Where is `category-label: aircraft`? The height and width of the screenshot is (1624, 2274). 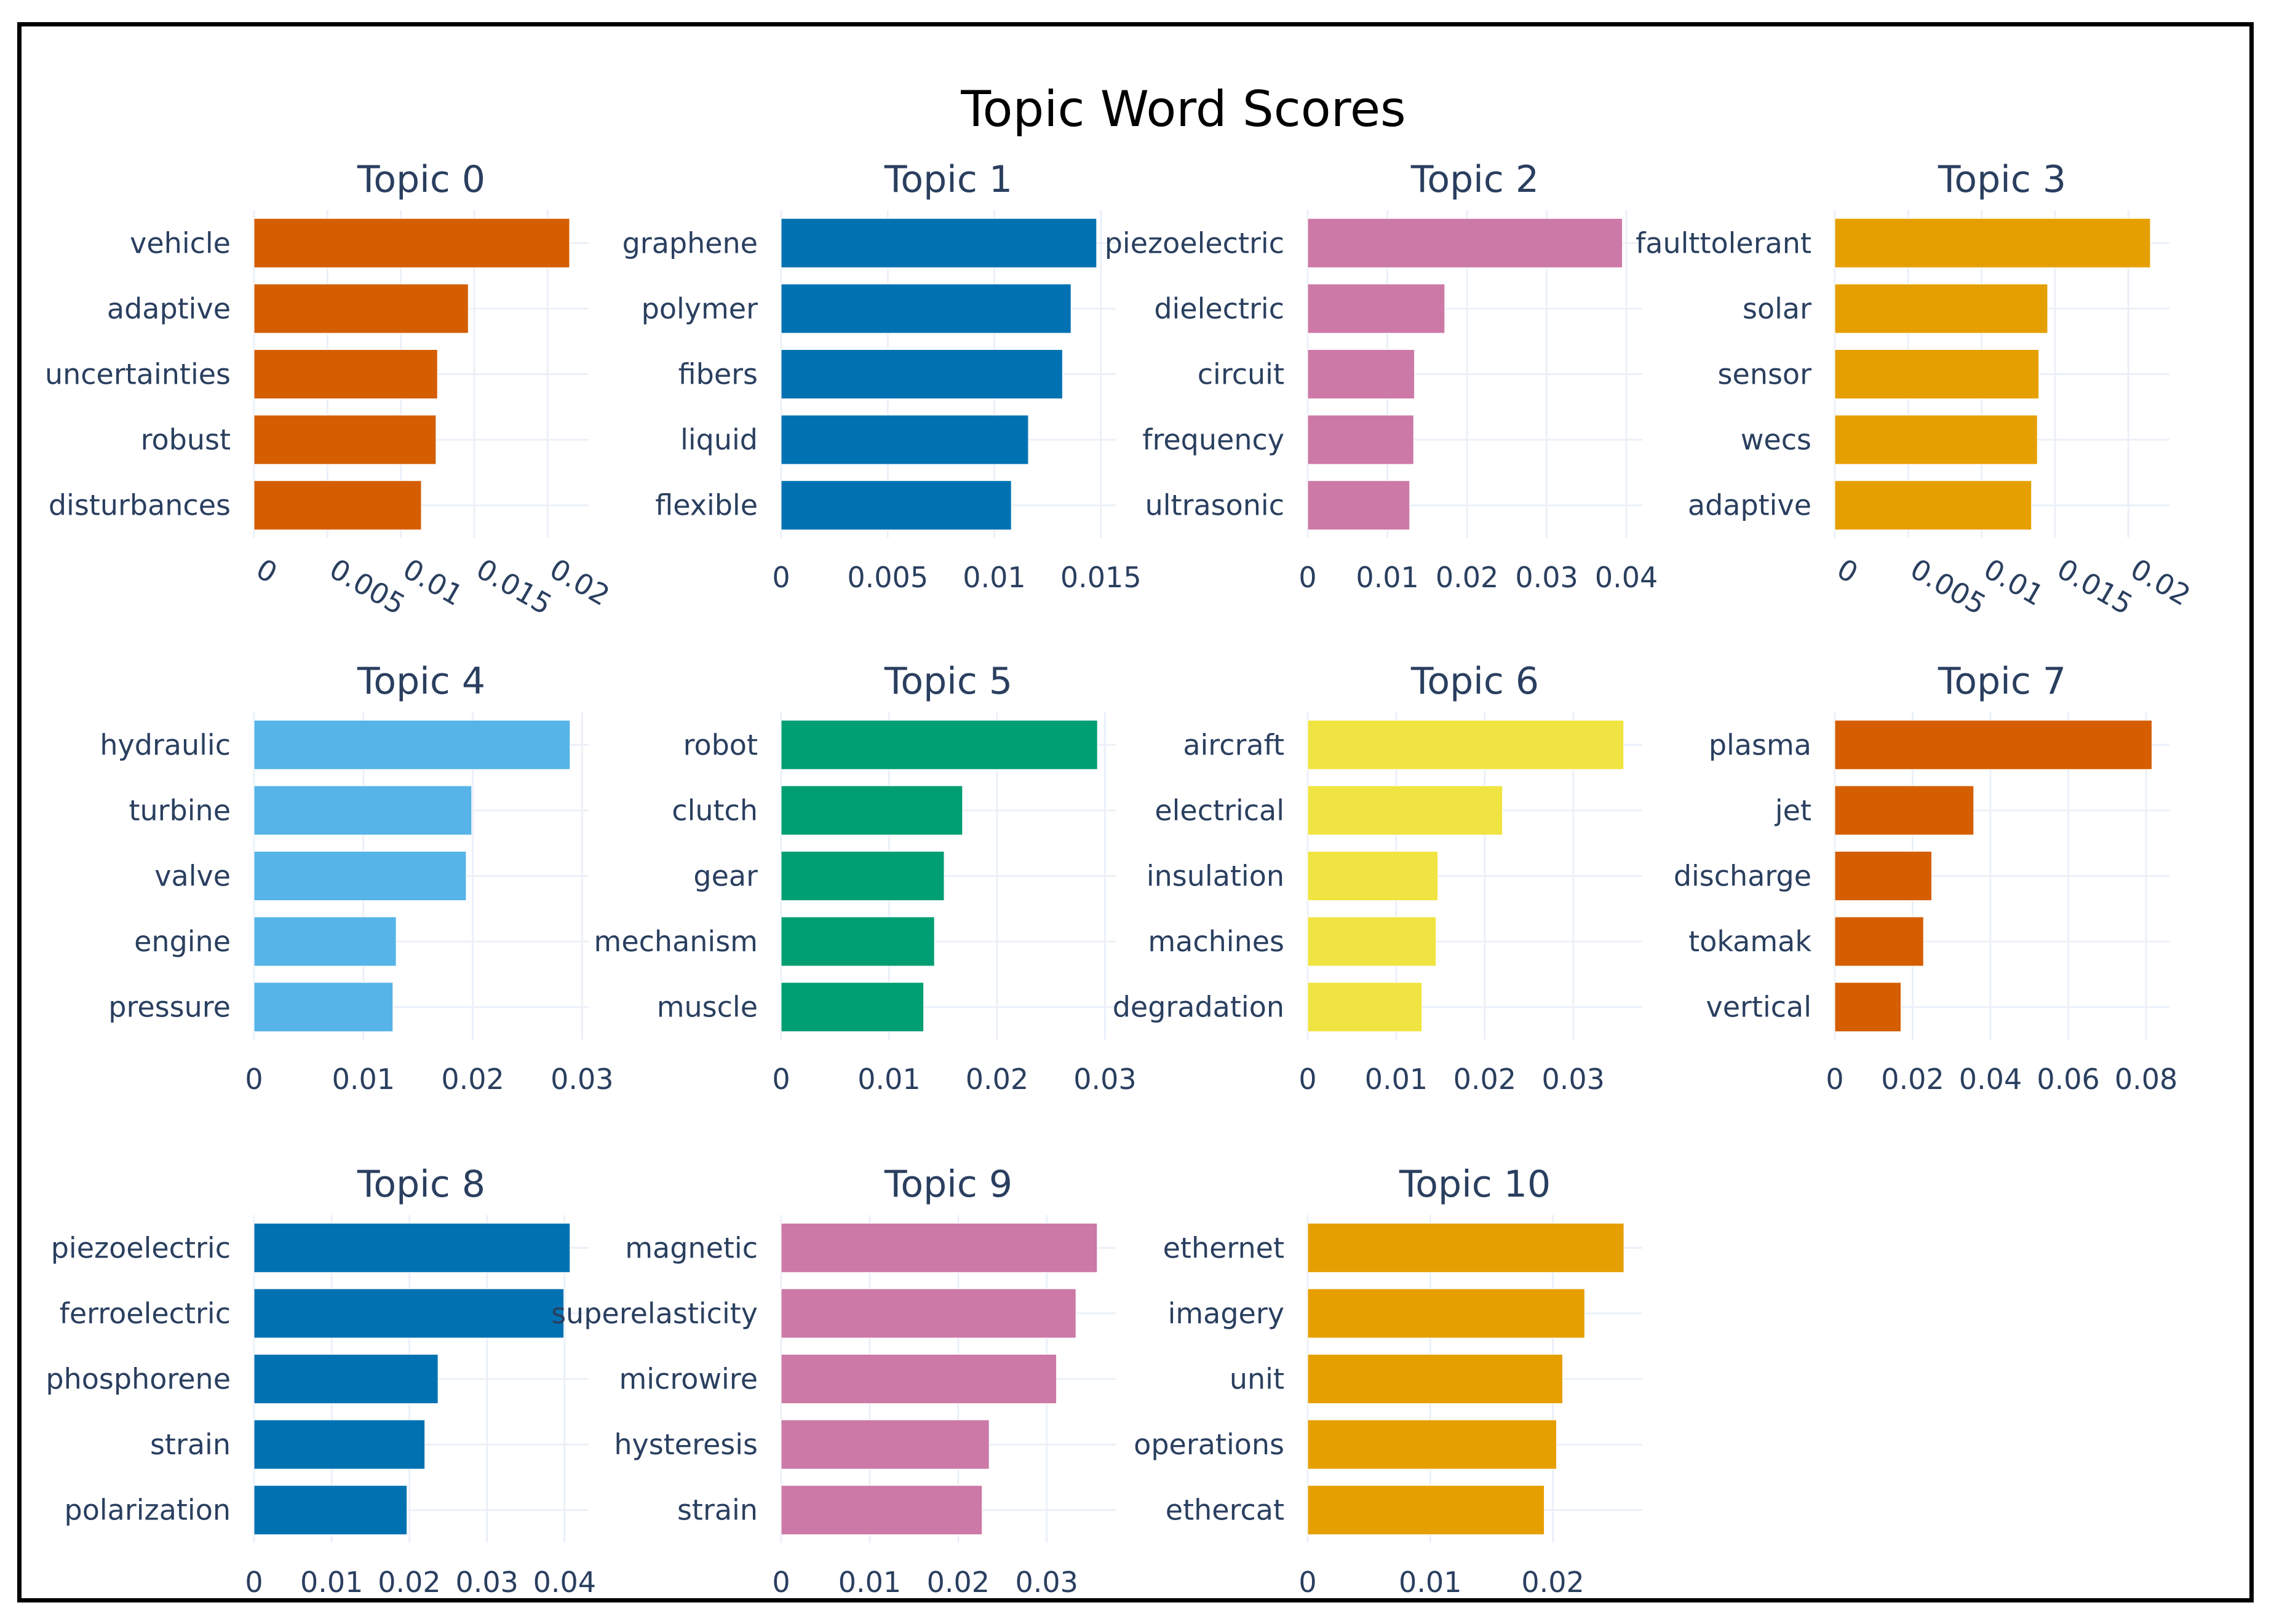
category-label: aircraft is located at coordinates (1234, 744).